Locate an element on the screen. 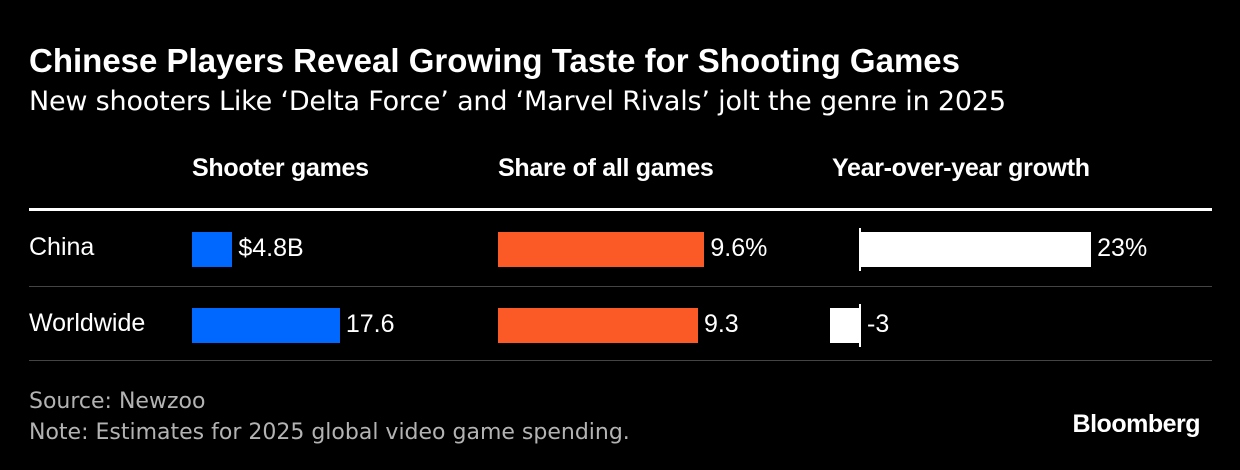 The image size is (1240, 470). row-divider is located at coordinates (620, 286).